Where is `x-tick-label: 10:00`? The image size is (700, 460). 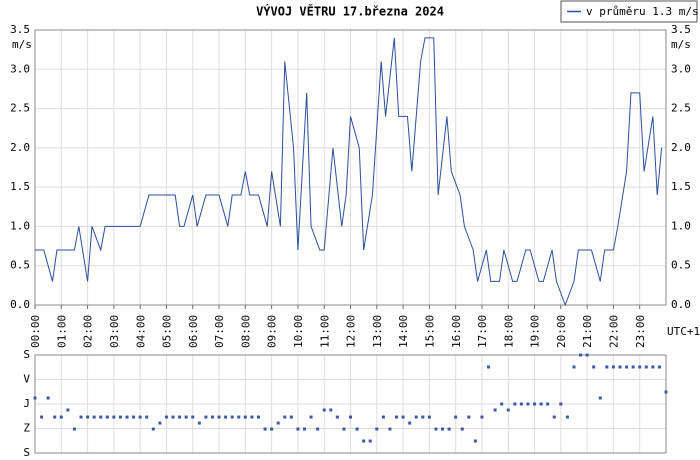 x-tick-label: 10:00 is located at coordinates (298, 331).